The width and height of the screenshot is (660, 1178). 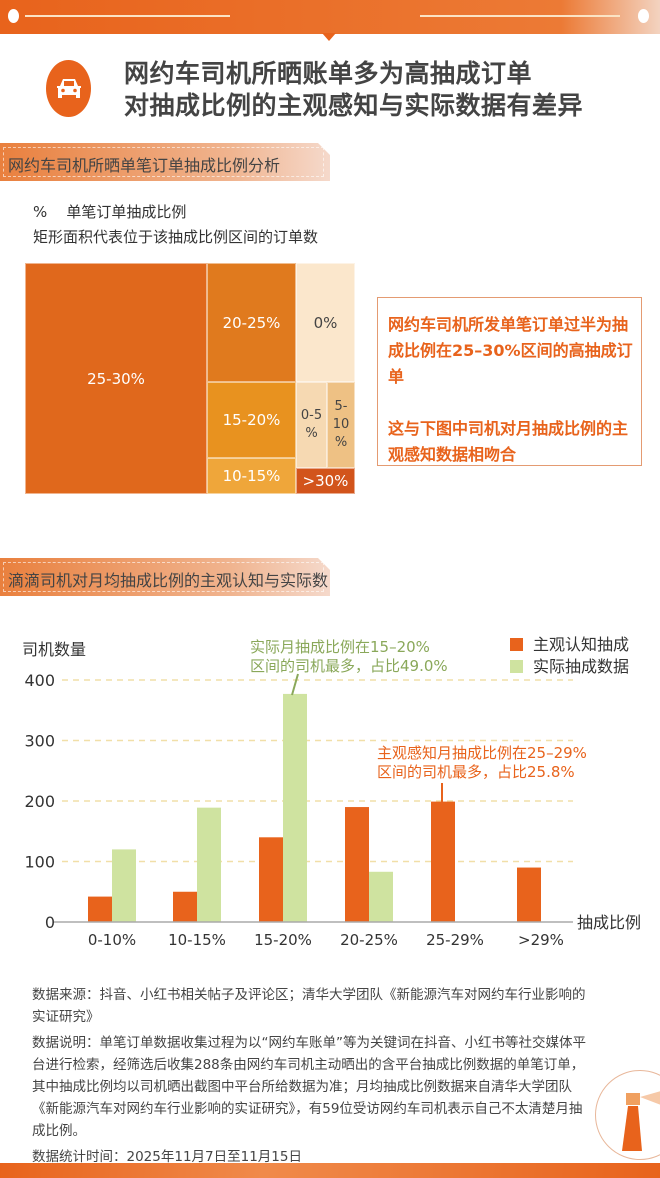 What do you see at coordinates (39, 741) in the screenshot?
I see `y-tick-label: 300` at bounding box center [39, 741].